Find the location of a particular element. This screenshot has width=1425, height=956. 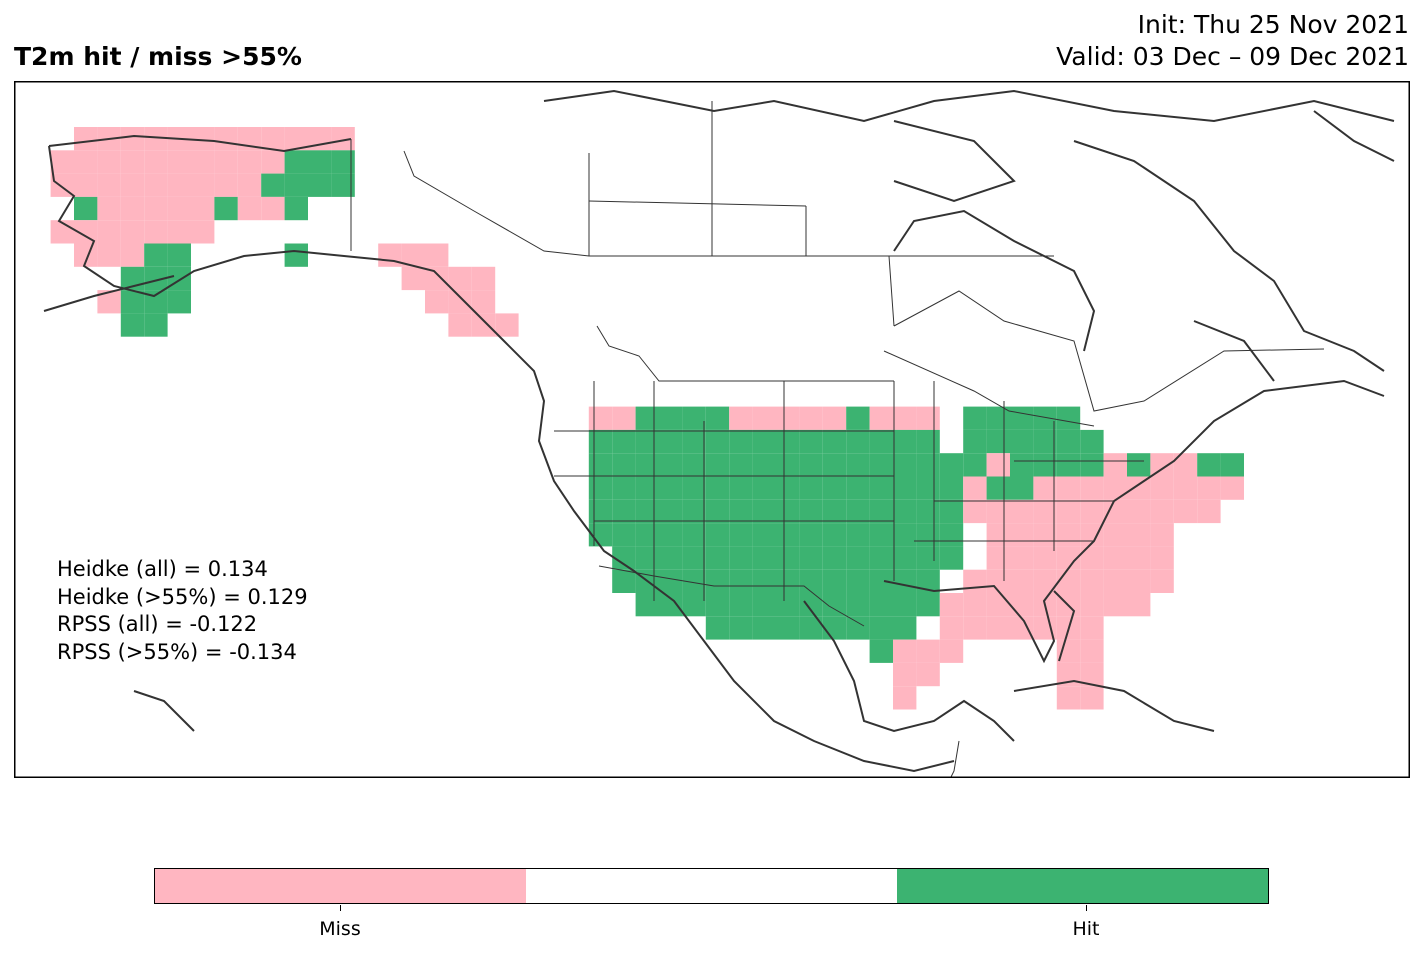

colorbar-none is located at coordinates (711, 886).